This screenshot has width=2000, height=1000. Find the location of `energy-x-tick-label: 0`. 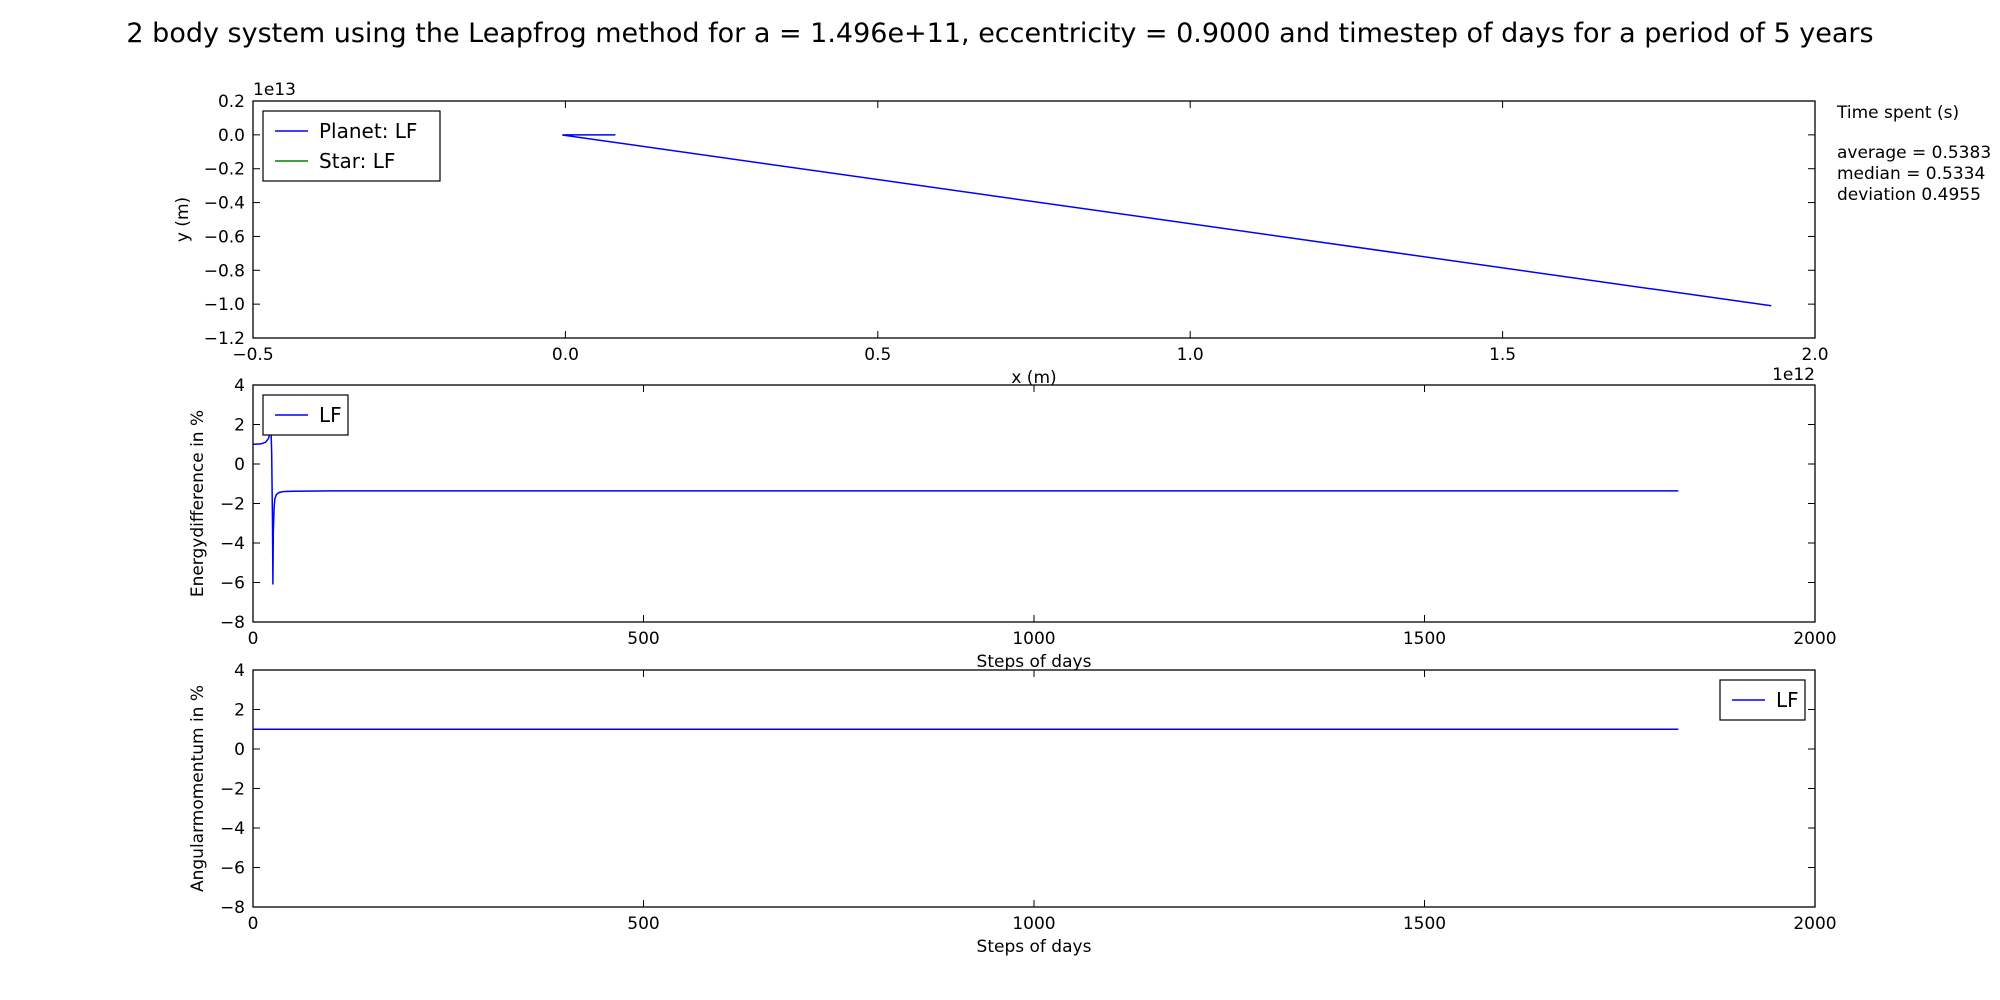

energy-x-tick-label: 0 is located at coordinates (253, 639).